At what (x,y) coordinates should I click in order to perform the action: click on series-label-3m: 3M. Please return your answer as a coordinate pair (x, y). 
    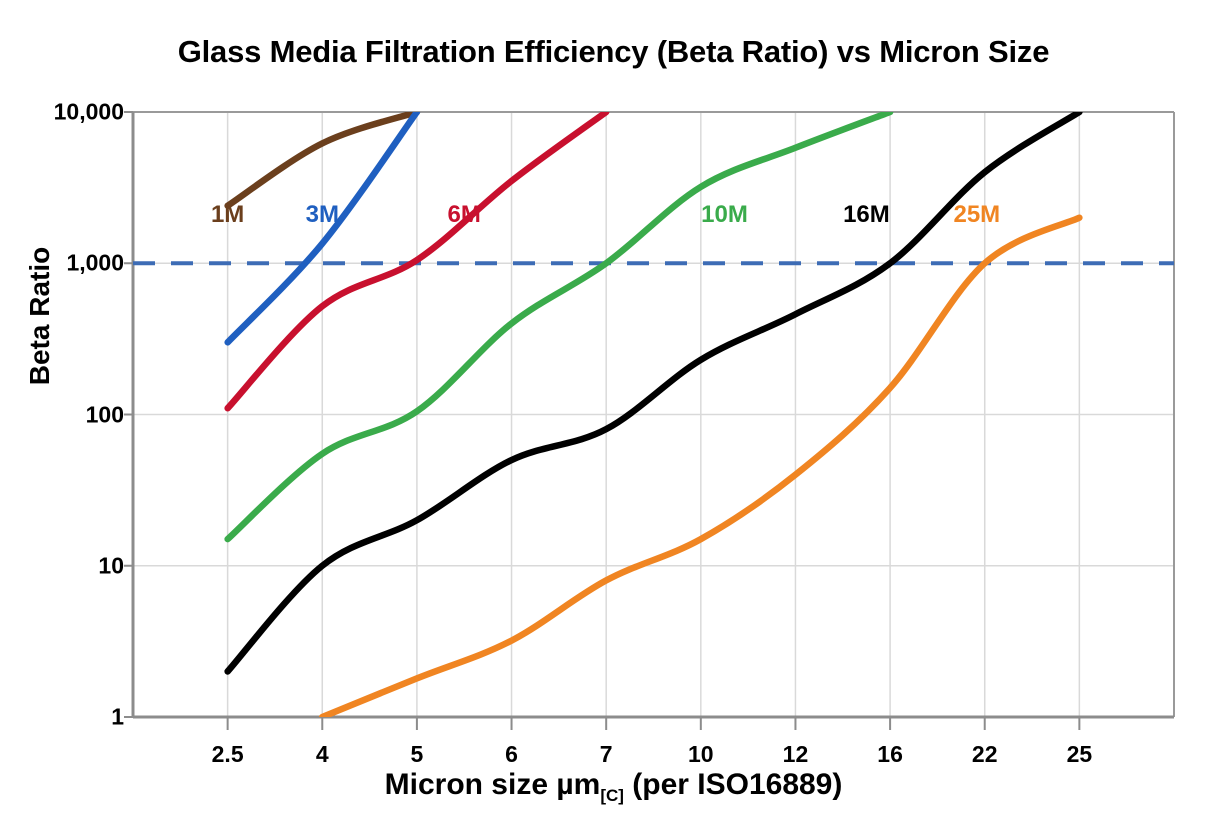
    Looking at the image, I should click on (322, 214).